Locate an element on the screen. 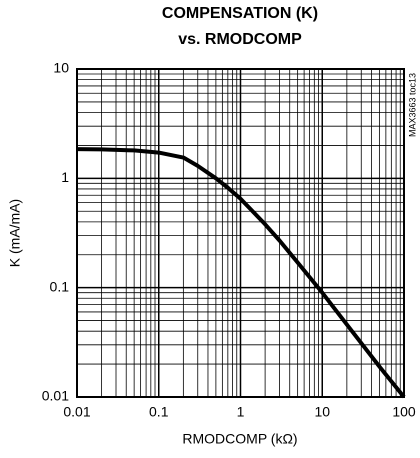 This screenshot has width=420, height=458. y-tick-label: 10 is located at coordinates (61, 68).